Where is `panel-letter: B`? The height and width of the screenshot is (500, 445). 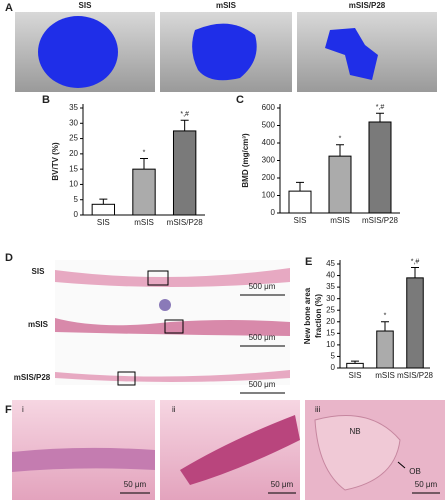 panel-letter: B is located at coordinates (46, 100).